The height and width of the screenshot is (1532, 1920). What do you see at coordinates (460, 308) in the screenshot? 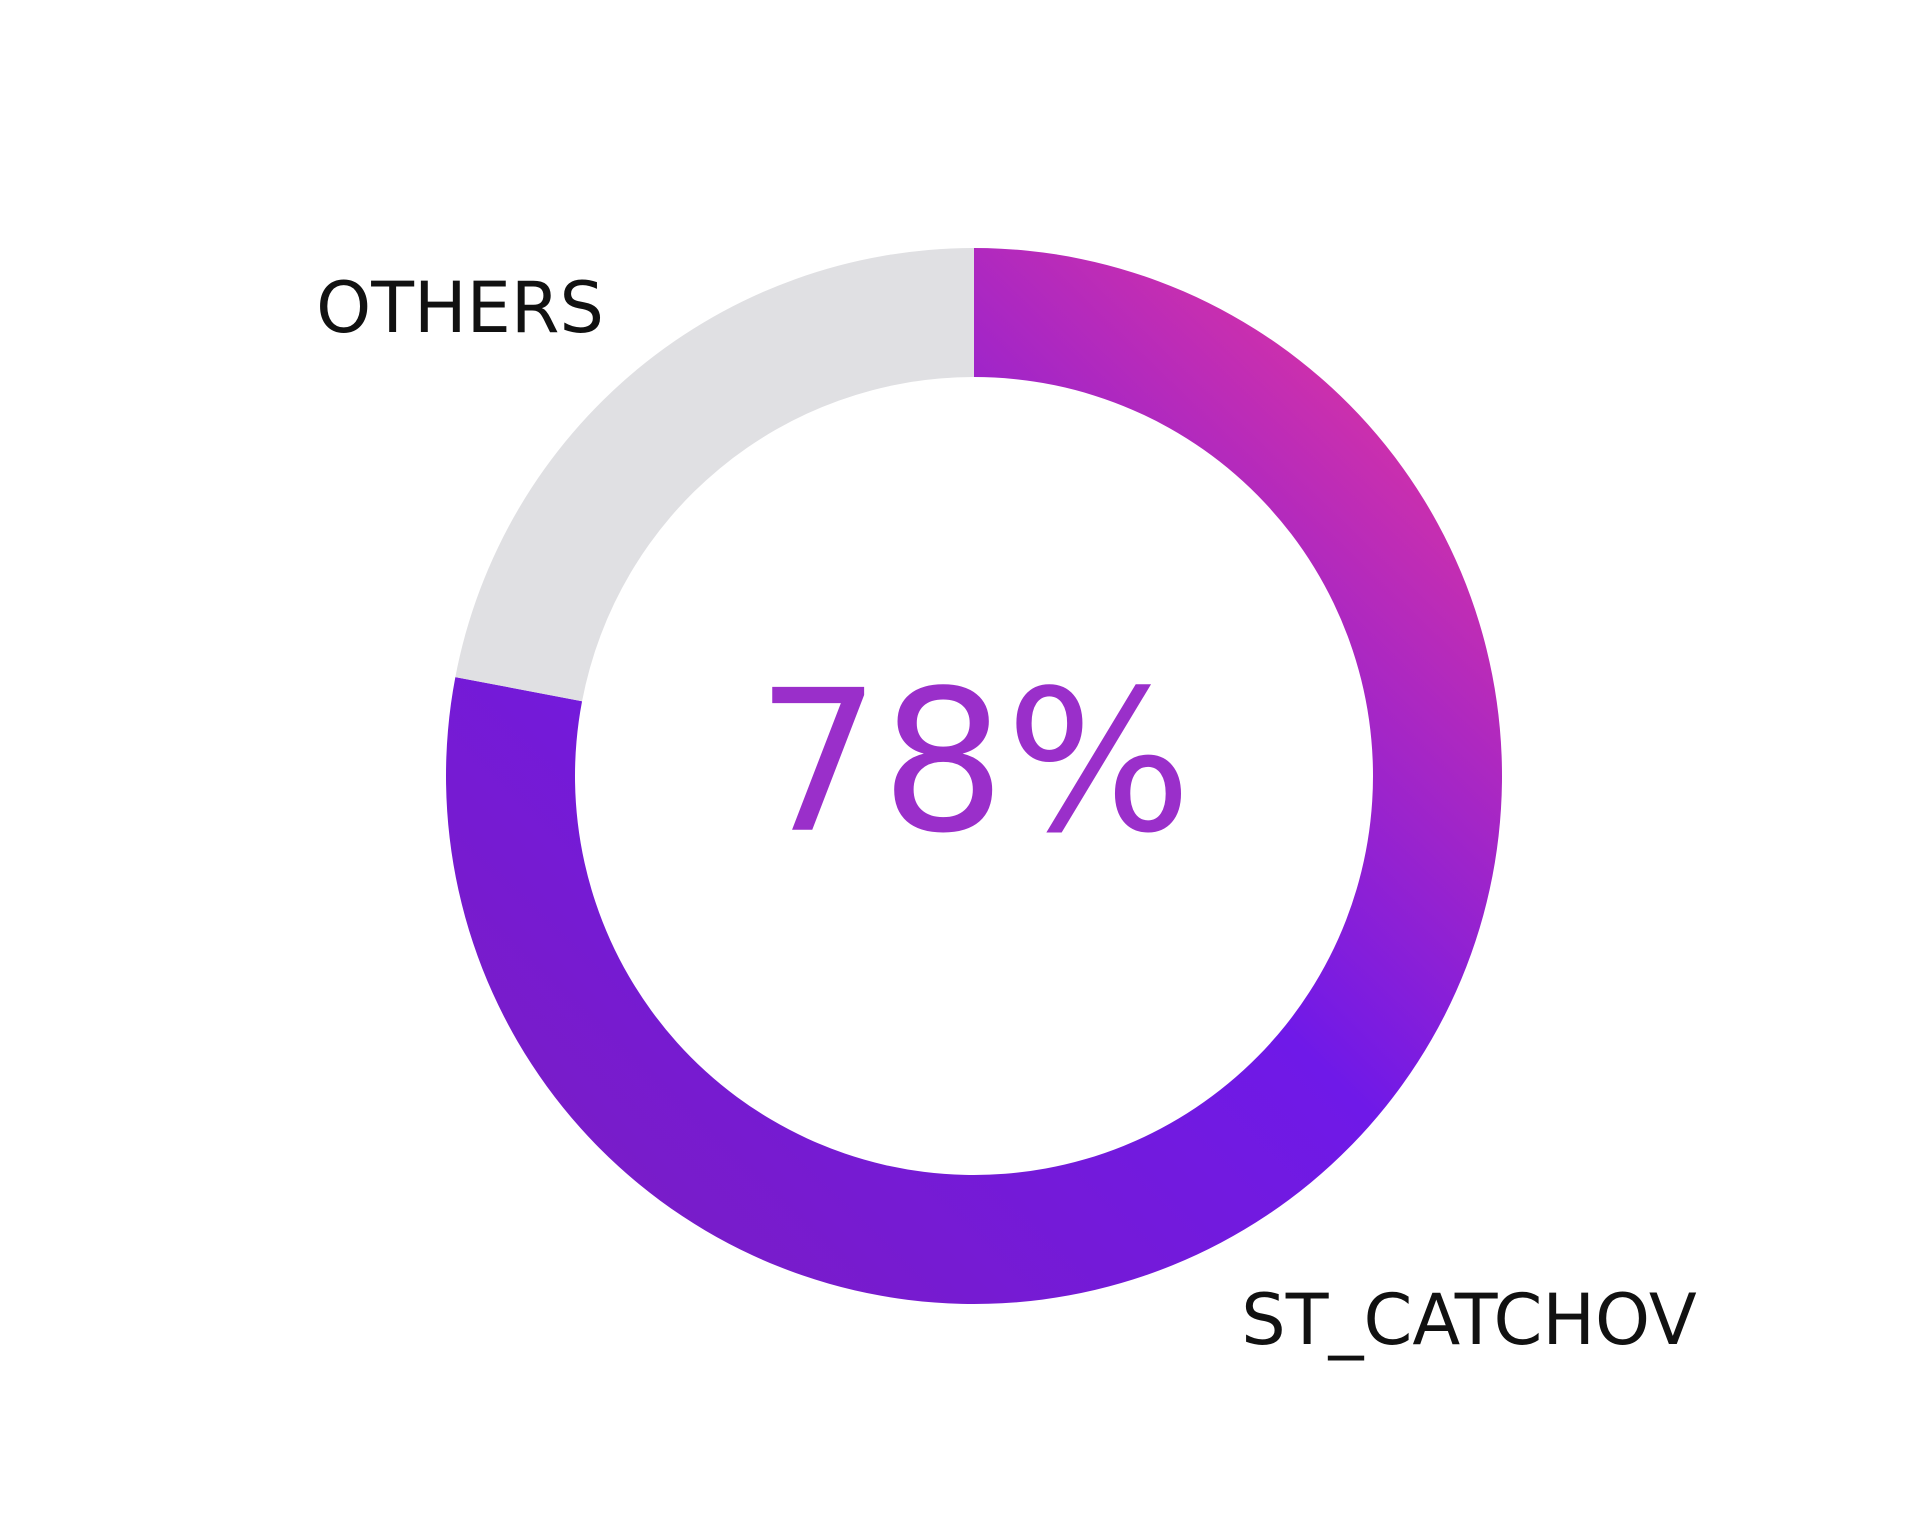
I see `slice-label: OTHERS` at bounding box center [460, 308].